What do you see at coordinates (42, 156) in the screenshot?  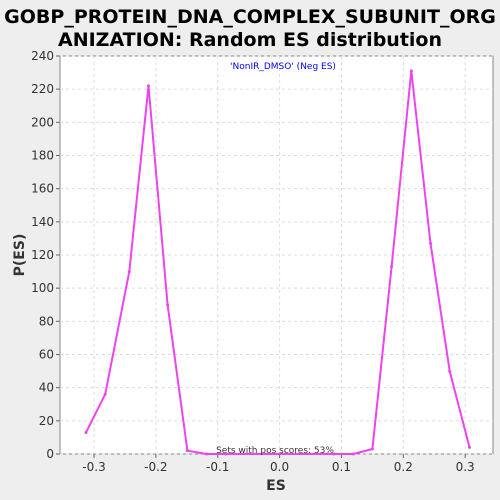 I see `y-tick-label: 180` at bounding box center [42, 156].